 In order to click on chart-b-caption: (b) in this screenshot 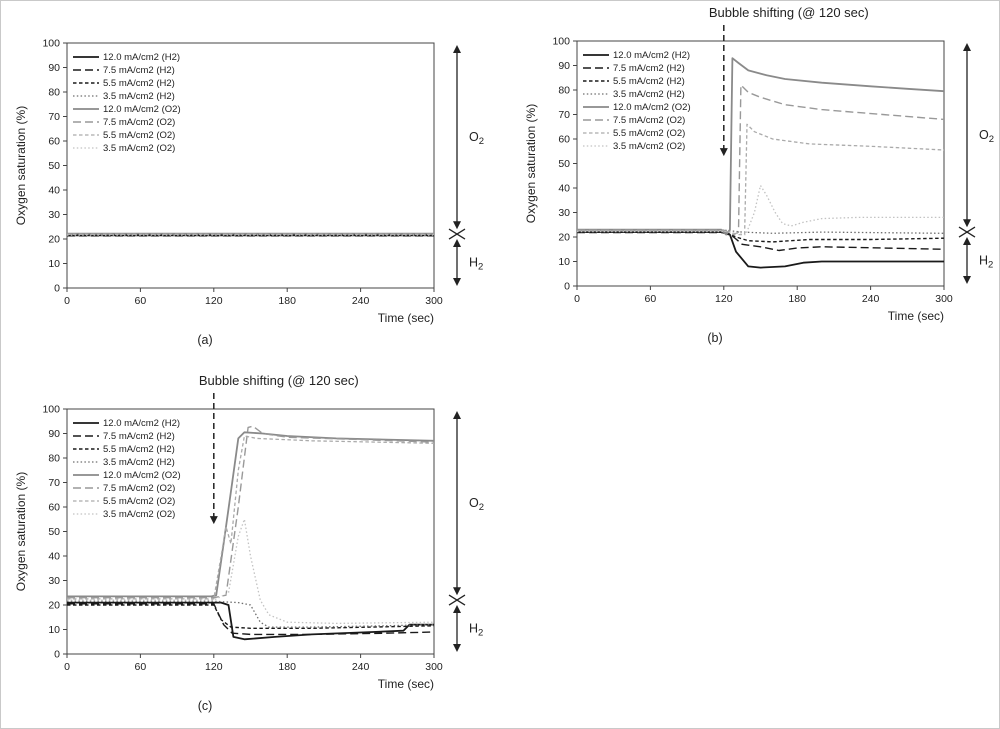, I will do `click(715, 338)`.